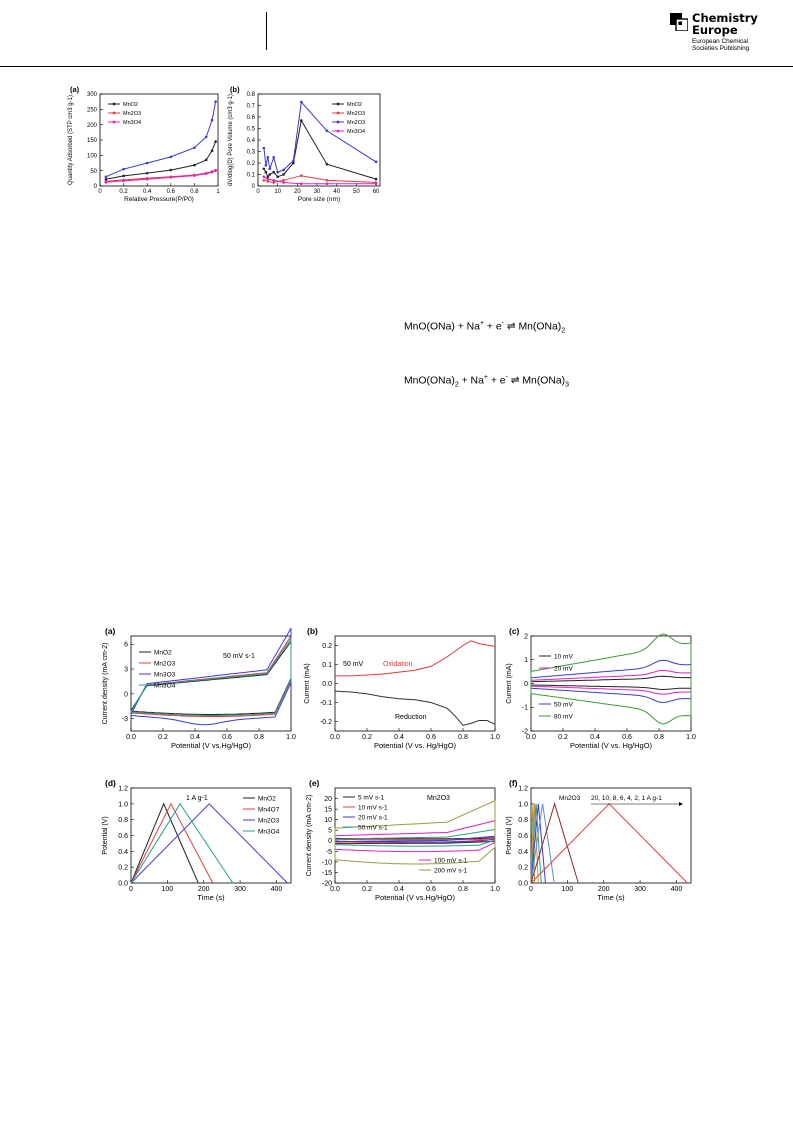 The image size is (793, 1121). Describe the element at coordinates (373, 817) in the screenshot. I see `legend-label: 20 mV s-1` at that location.